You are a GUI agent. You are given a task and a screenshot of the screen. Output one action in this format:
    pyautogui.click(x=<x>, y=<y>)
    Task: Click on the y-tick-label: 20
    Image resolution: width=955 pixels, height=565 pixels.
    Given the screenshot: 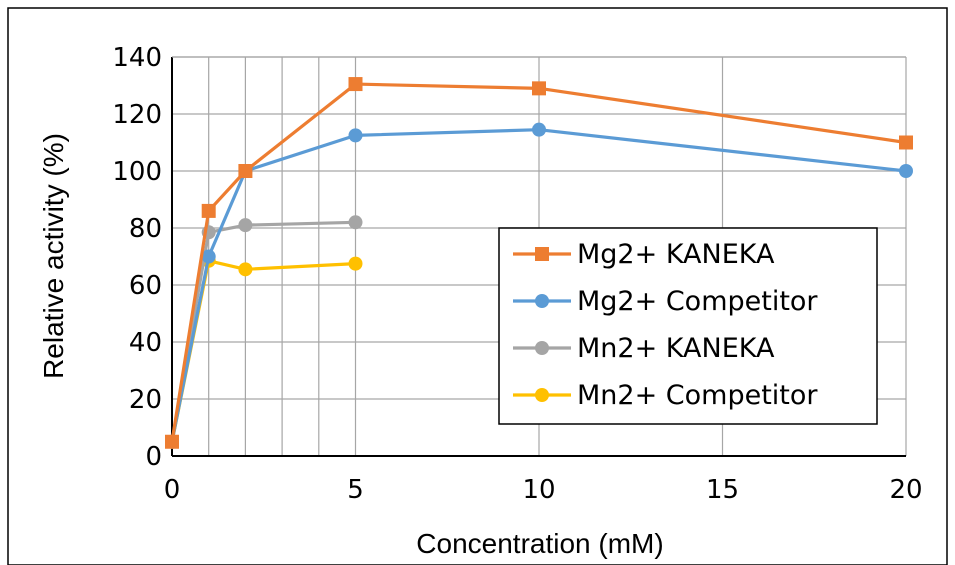 What is the action you would take?
    pyautogui.click(x=145, y=400)
    